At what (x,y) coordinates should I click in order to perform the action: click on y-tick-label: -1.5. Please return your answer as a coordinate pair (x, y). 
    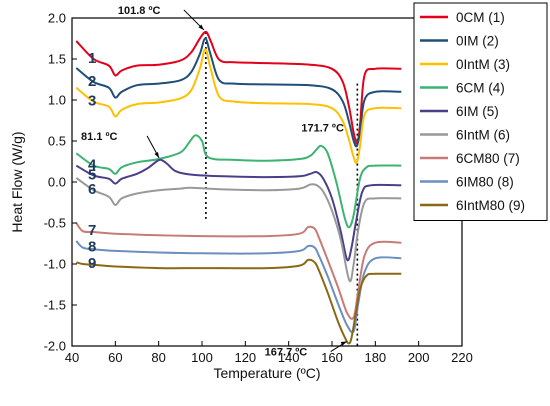
    Looking at the image, I should click on (55, 305).